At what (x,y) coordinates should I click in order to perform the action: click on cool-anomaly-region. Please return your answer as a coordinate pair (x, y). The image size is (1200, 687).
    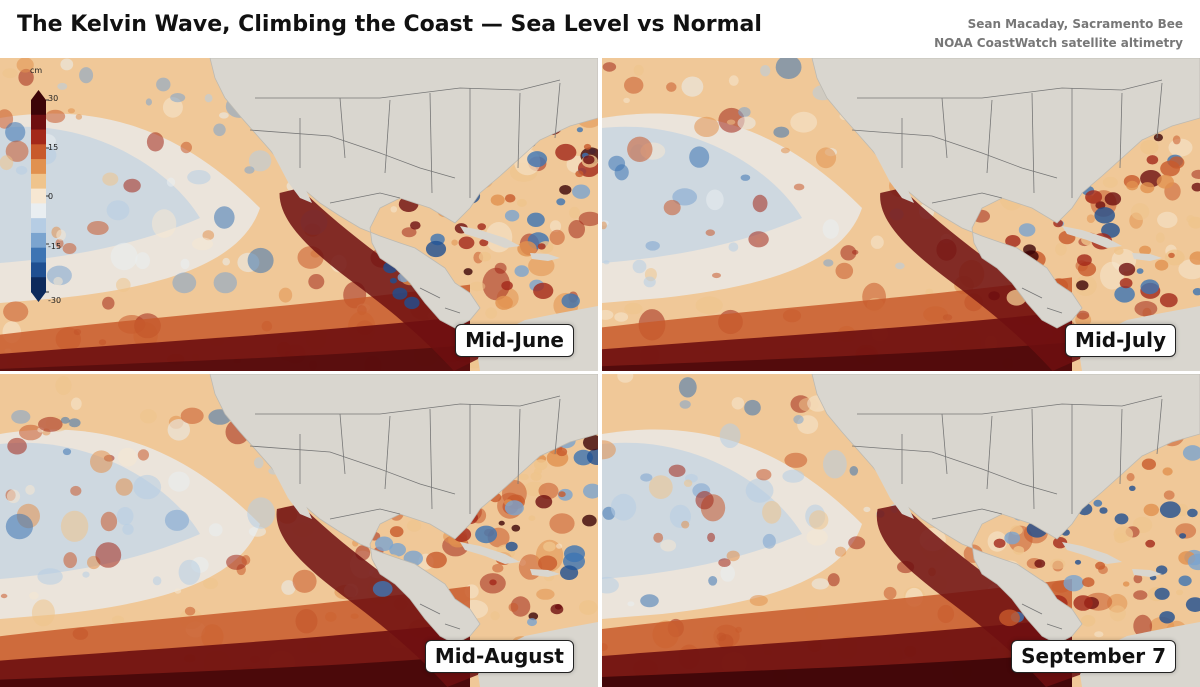
    Looking at the image, I should click on (702, 194).